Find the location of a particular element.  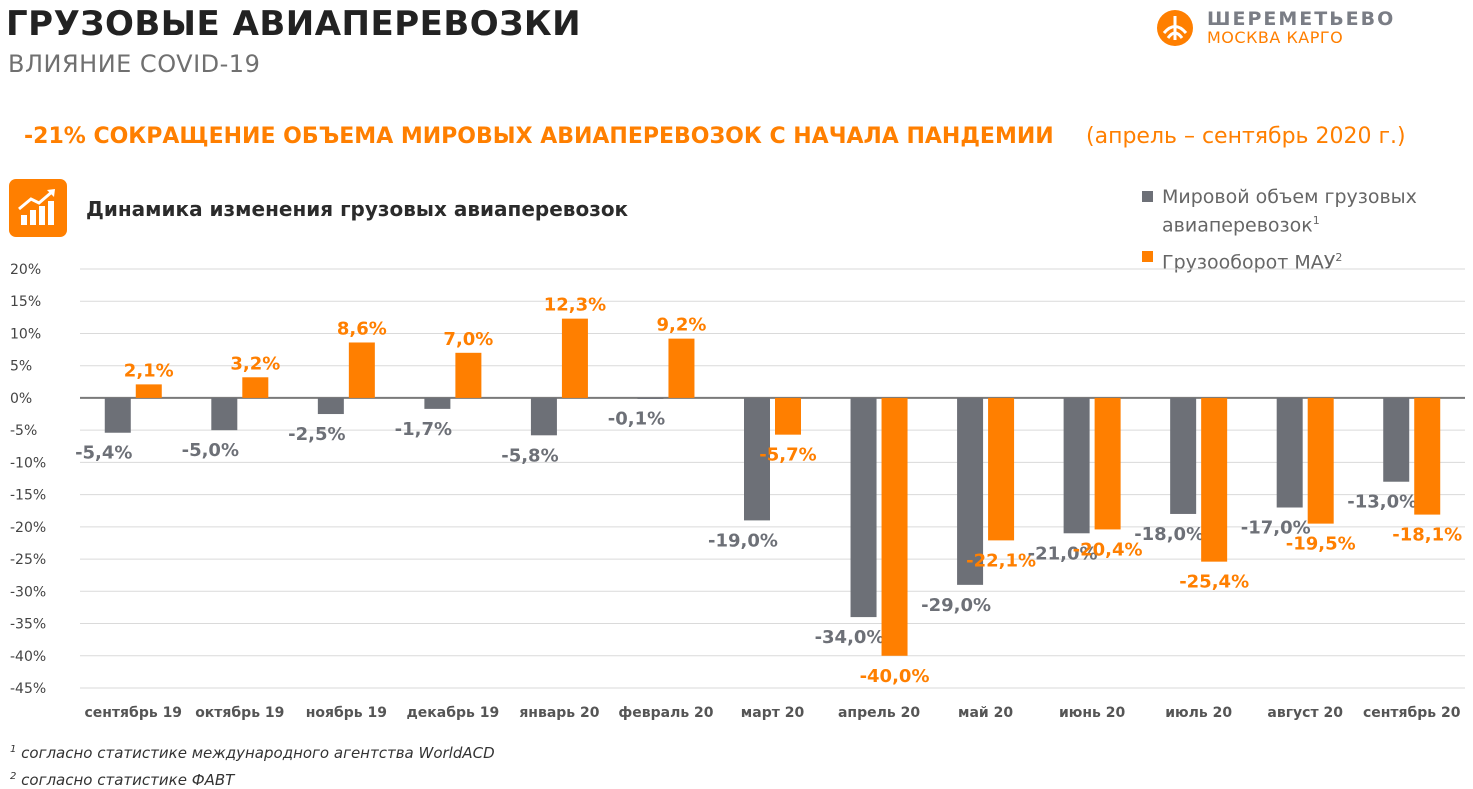

y-tick-label: -40% is located at coordinates (28, 657).